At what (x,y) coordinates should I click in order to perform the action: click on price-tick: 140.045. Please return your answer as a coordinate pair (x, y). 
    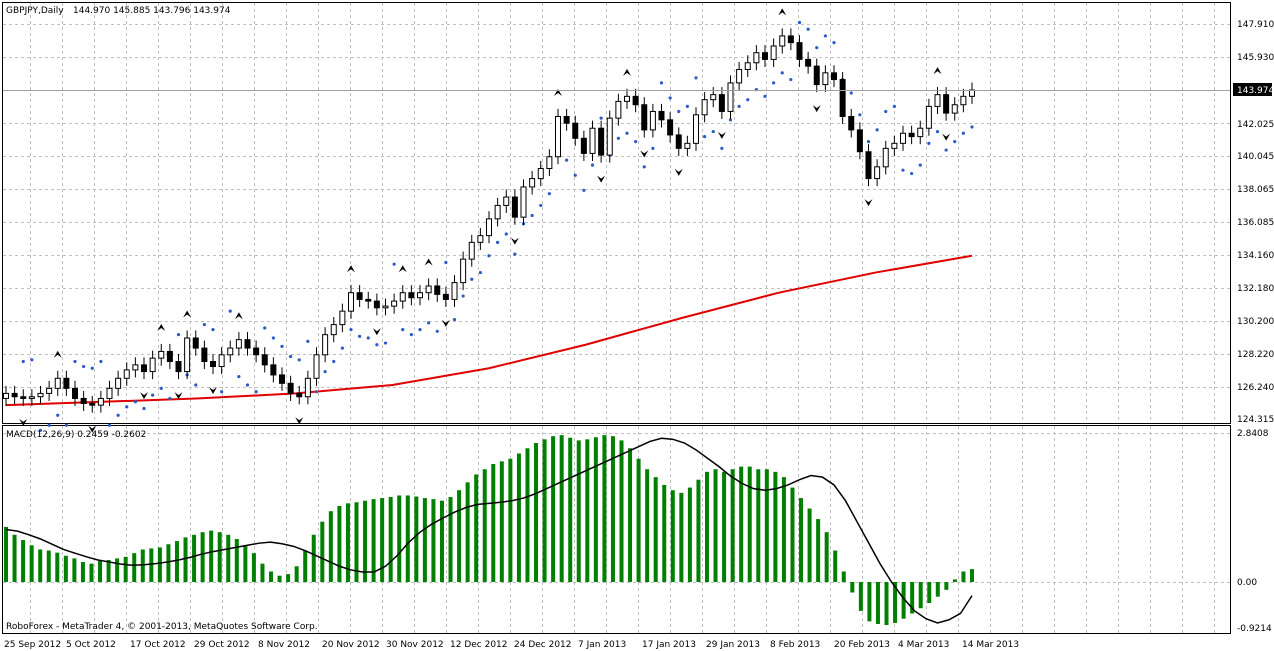
    Looking at the image, I should click on (1255, 157).